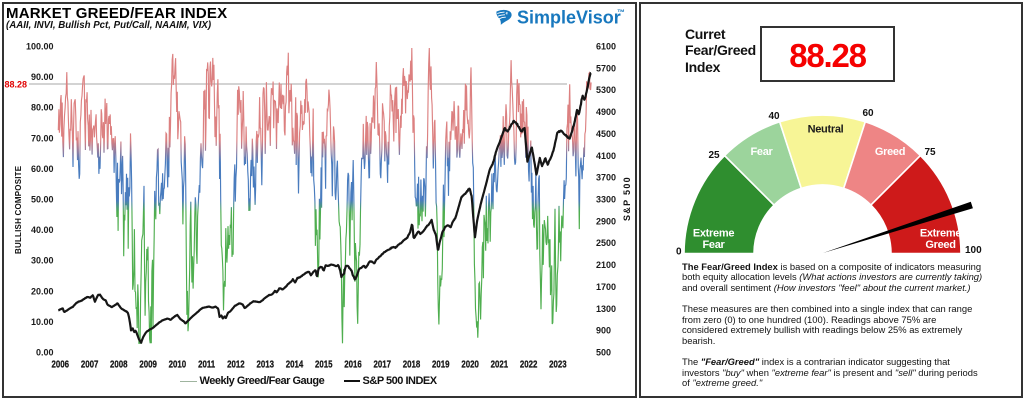  What do you see at coordinates (606, 47) in the screenshot?
I see `svg-text: 6100` at bounding box center [606, 47].